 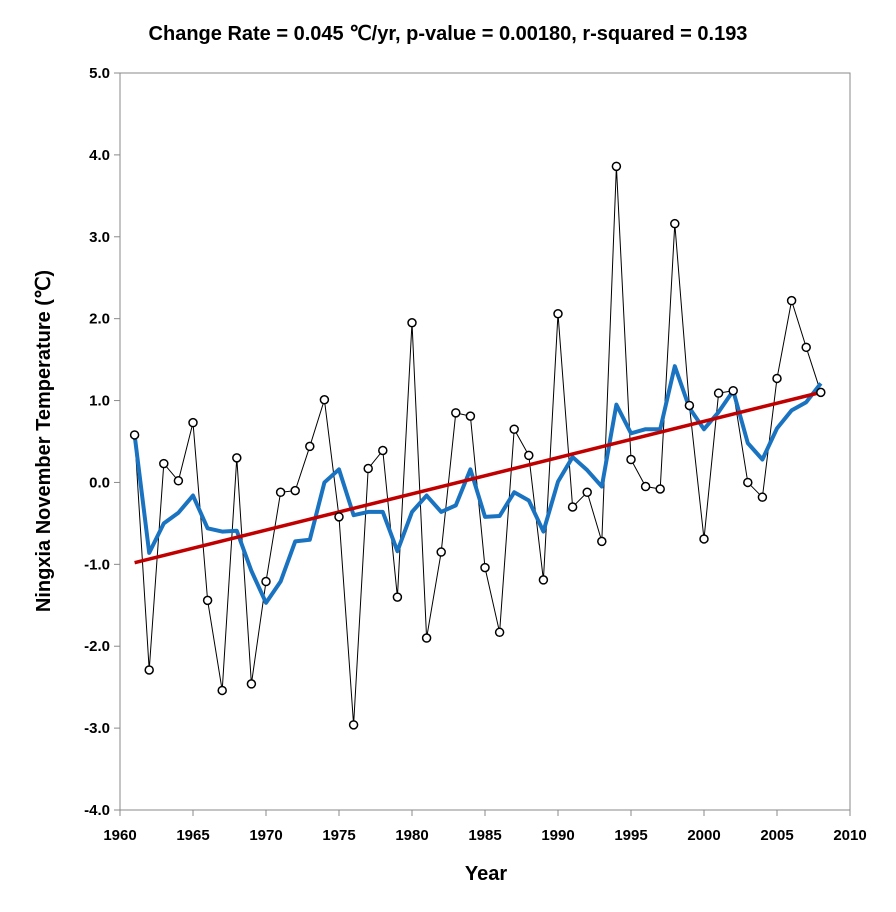 I want to click on x-tick-label: 1965, so click(x=192, y=835).